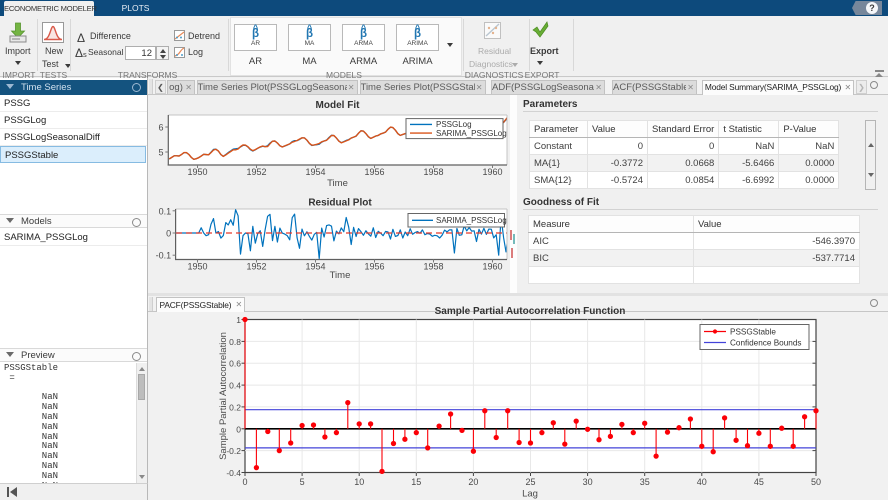 The height and width of the screenshot is (500, 888). What do you see at coordinates (235, 386) in the screenshot?
I see `svg-text: 0.4` at bounding box center [235, 386].